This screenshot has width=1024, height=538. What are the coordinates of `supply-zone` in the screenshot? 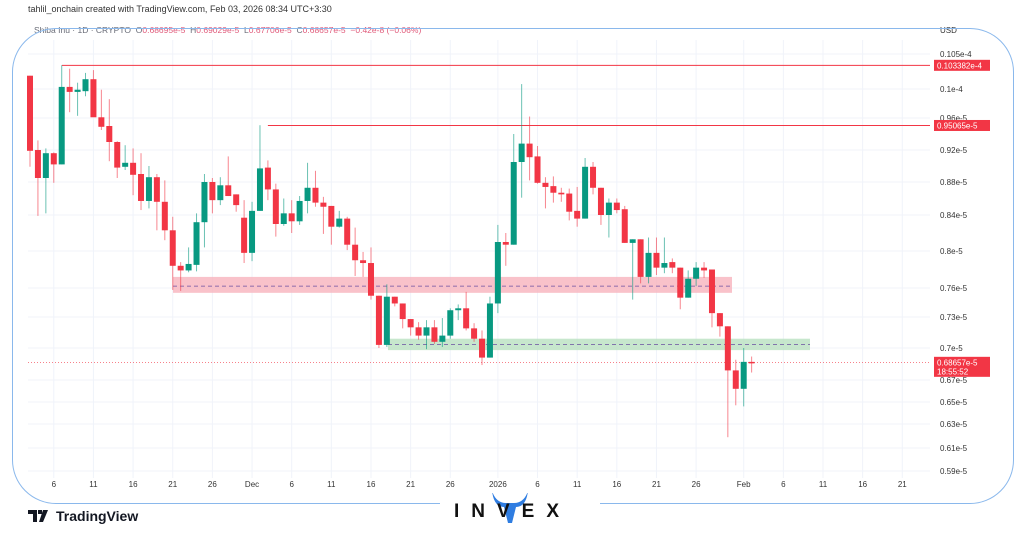 It's located at (452, 284).